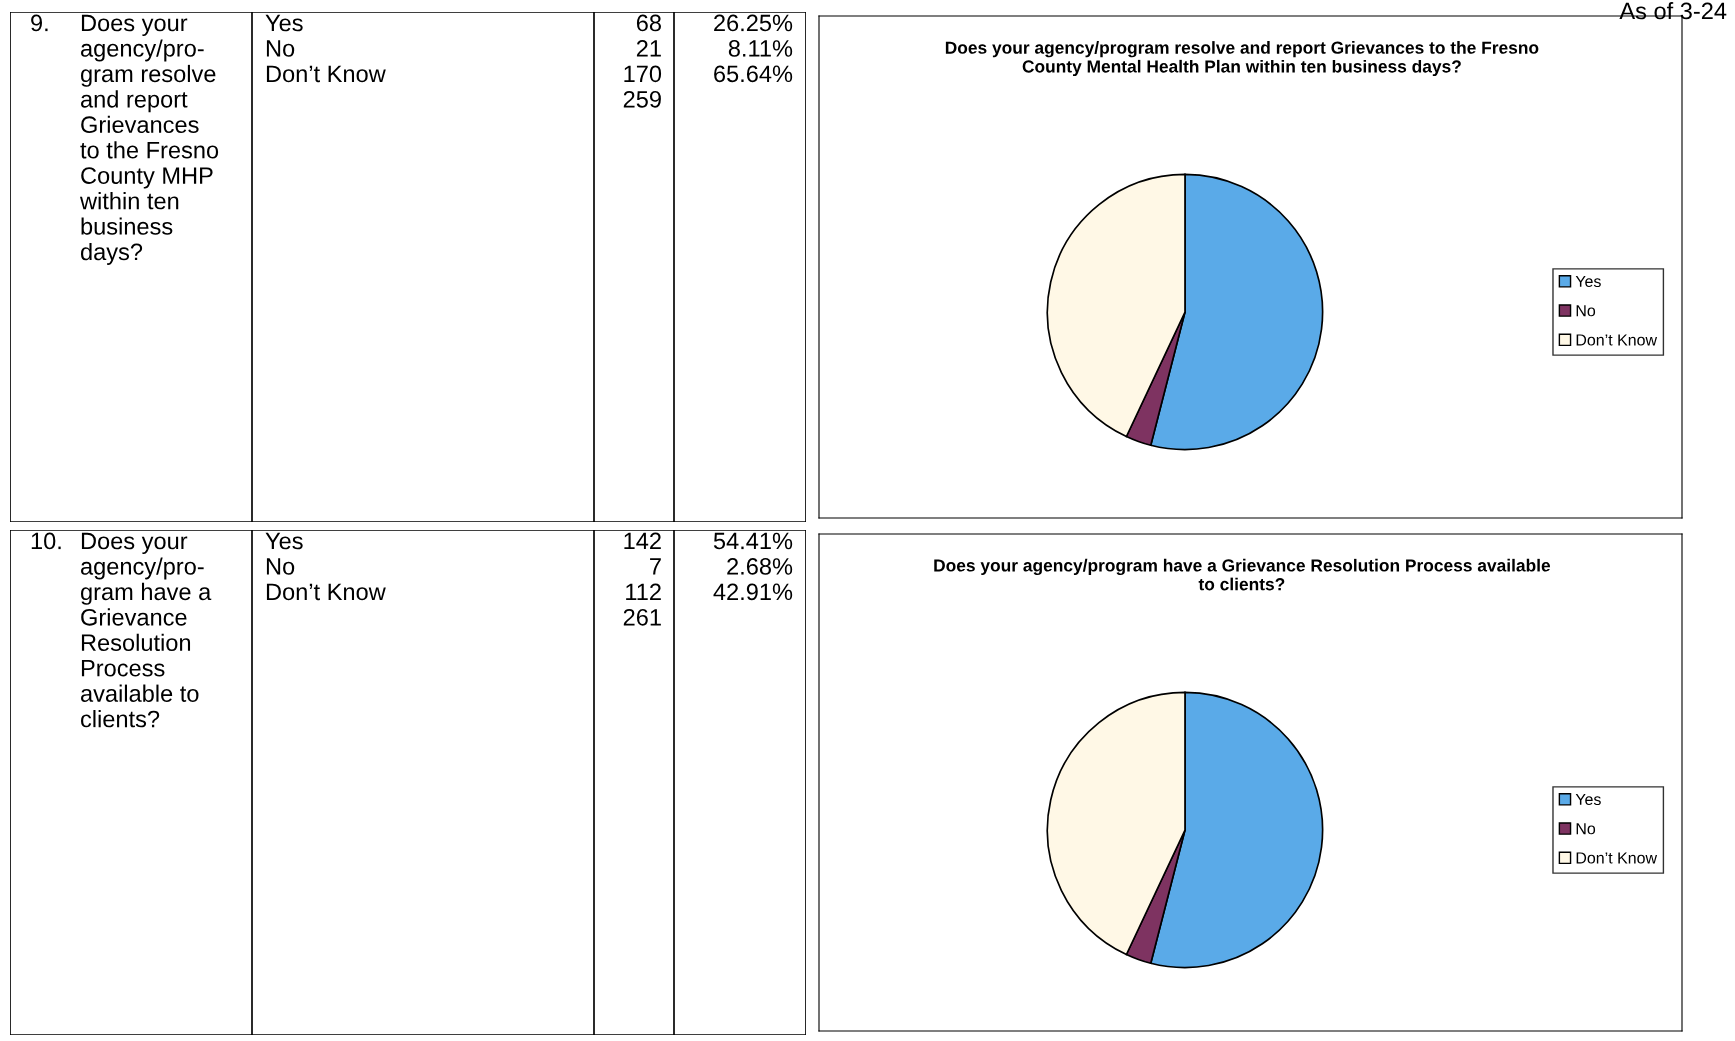  What do you see at coordinates (1242, 574) in the screenshot?
I see `chart-title: Does your agency/program have a Grievance Resolution Process available to clients?` at bounding box center [1242, 574].